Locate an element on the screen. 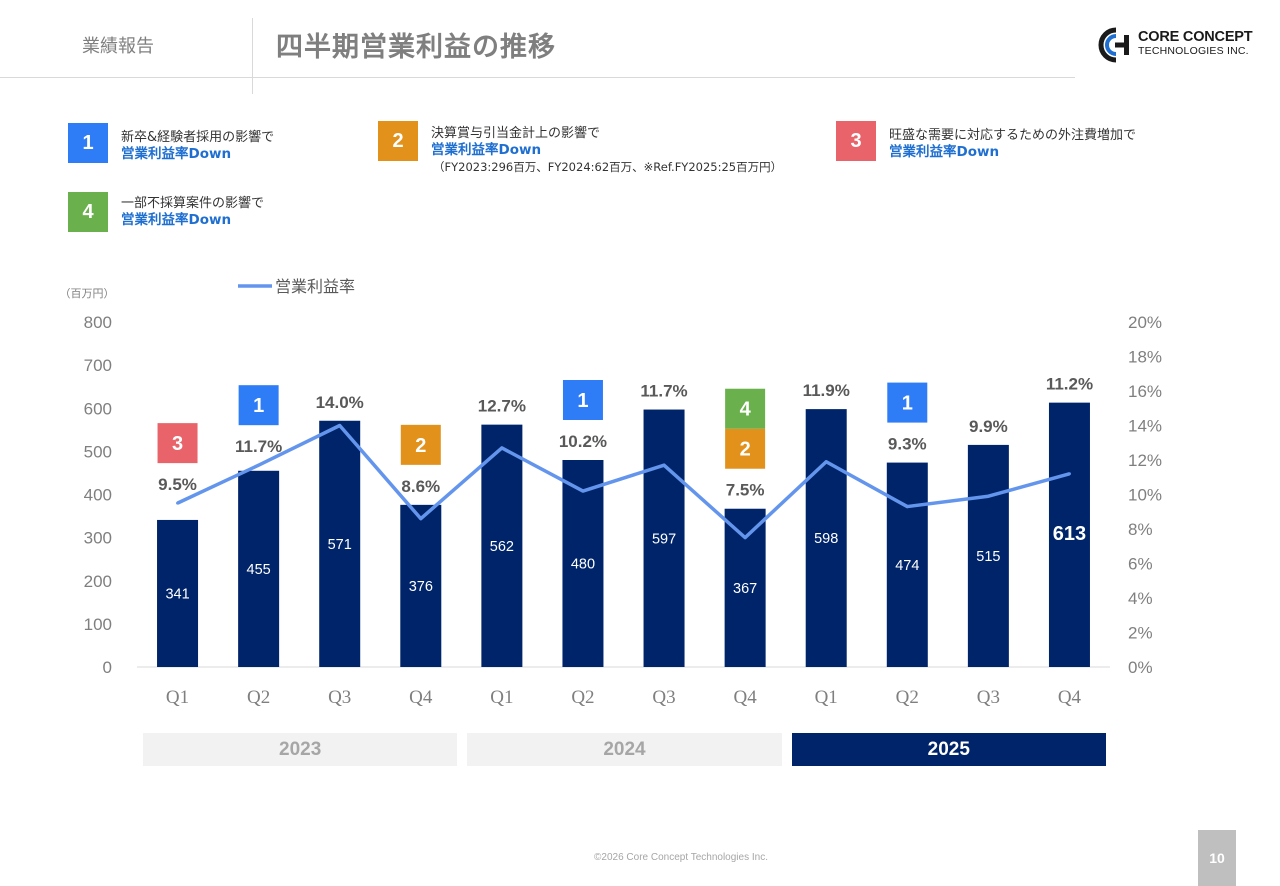 Image resolution: width=1280 pixels, height=886 pixels. margin-value-label: 11.9% is located at coordinates (826, 390).